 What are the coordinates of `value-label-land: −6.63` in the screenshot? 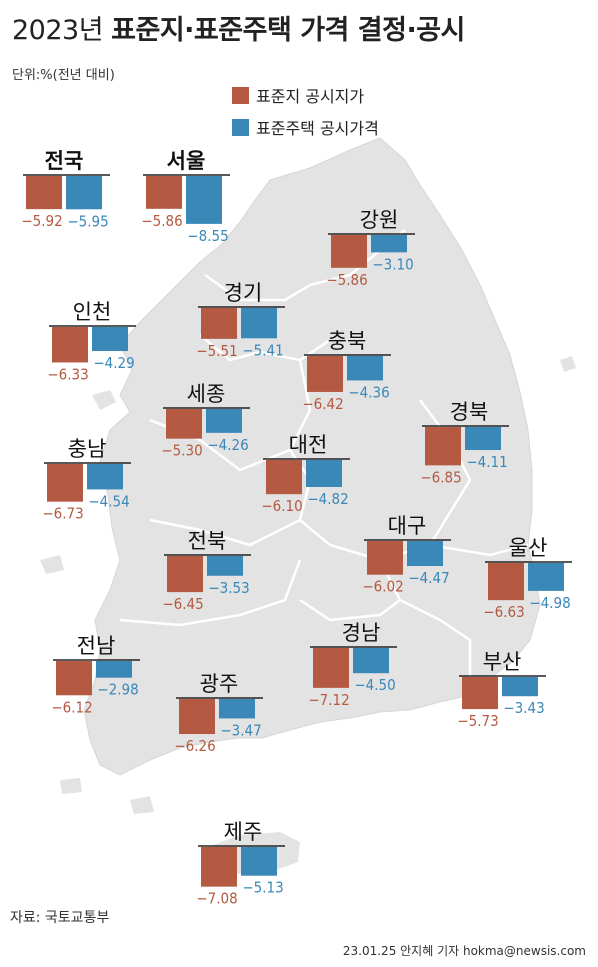 It's located at (503, 612).